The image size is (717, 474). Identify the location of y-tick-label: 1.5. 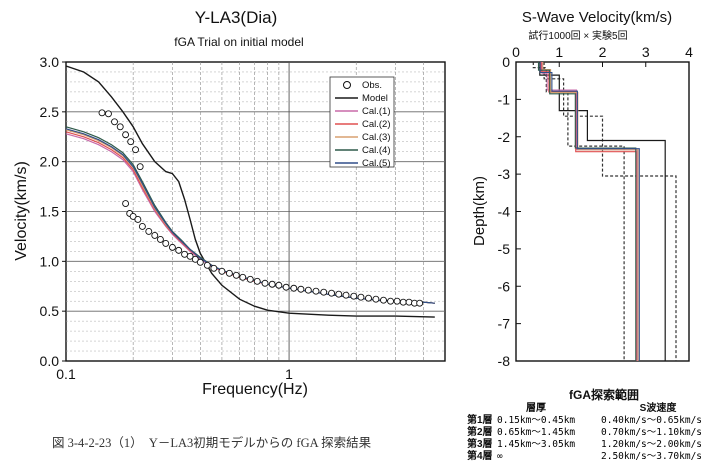
(50, 212).